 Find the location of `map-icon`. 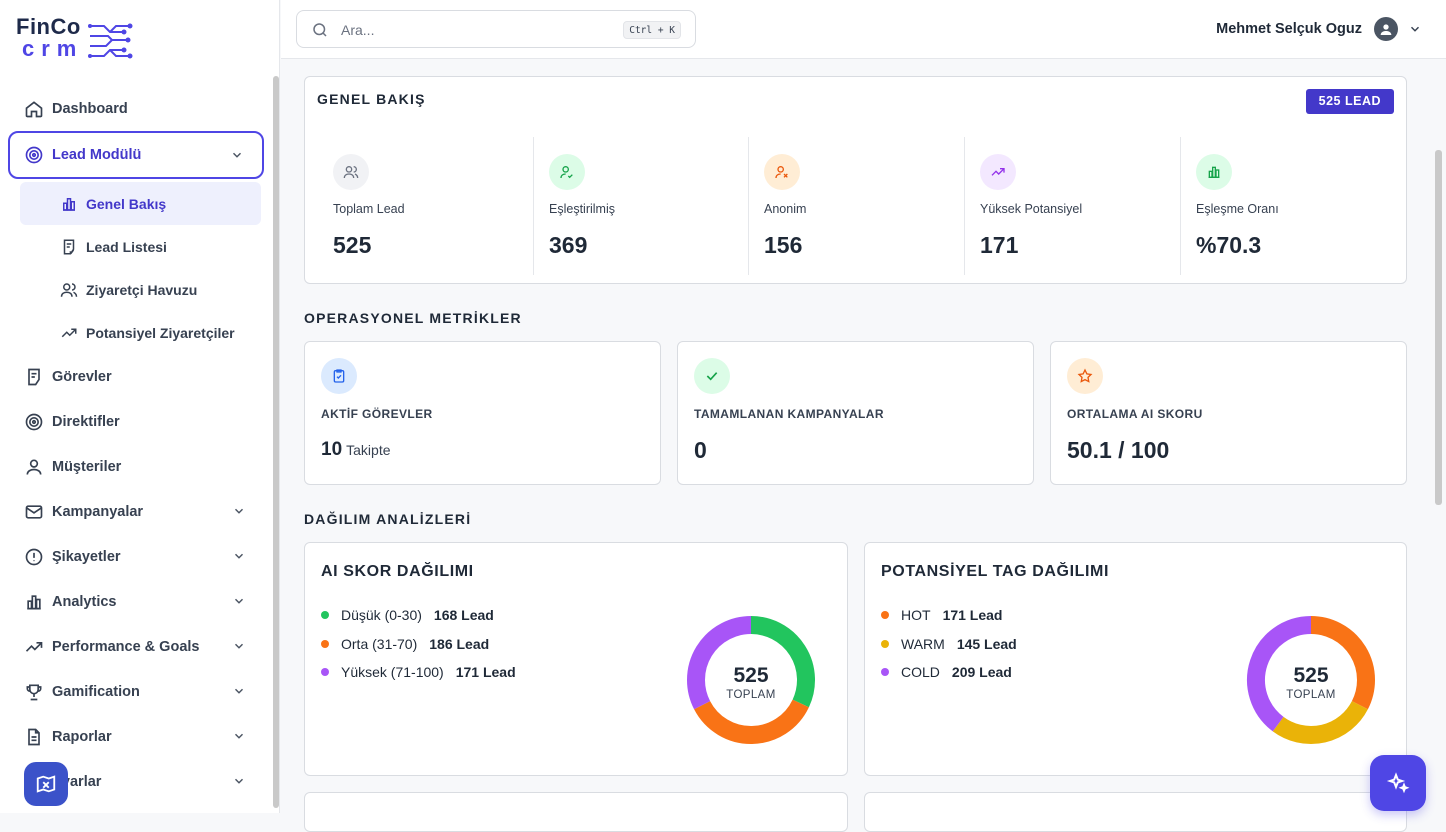

map-icon is located at coordinates (46, 784).